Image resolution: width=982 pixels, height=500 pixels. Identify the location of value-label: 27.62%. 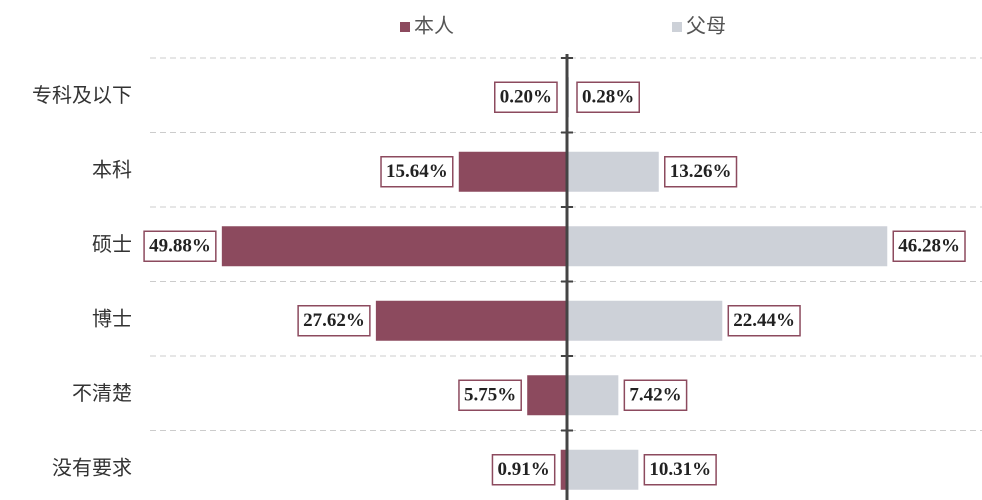
(334, 320).